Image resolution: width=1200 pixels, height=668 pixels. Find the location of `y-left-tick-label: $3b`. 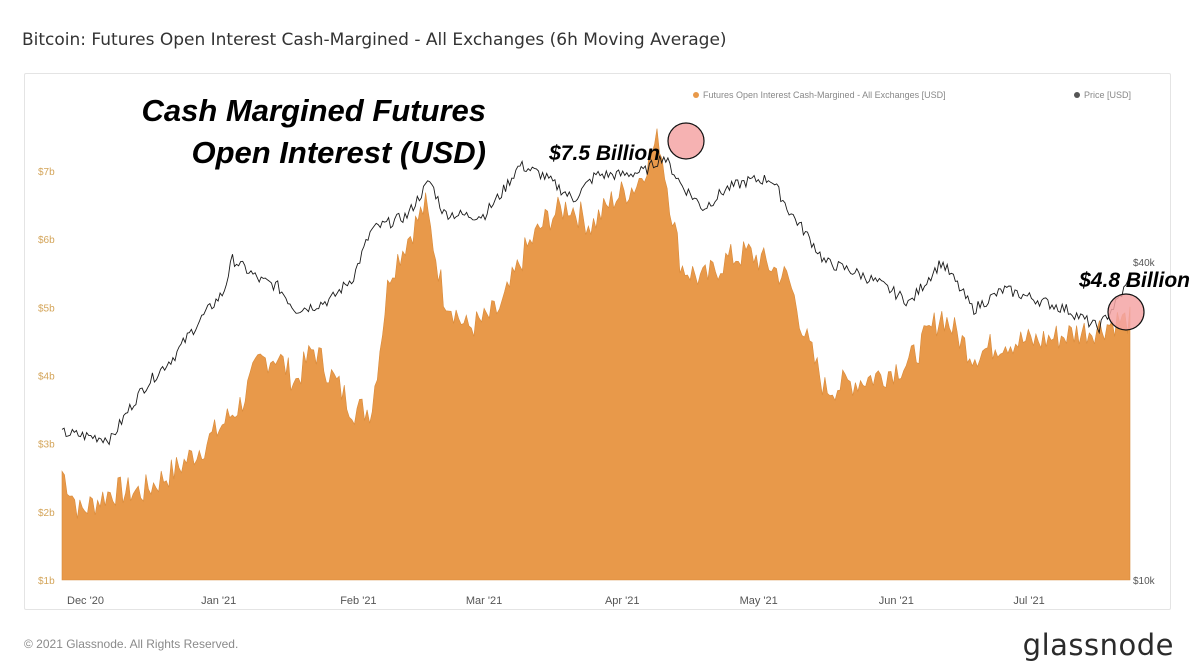

y-left-tick-label: $3b is located at coordinates (46, 445).